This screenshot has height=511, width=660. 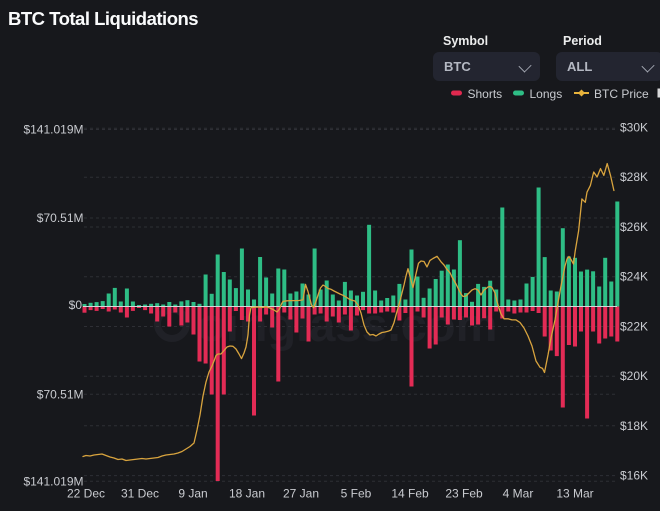 What do you see at coordinates (518, 494) in the screenshot?
I see `svg-text: 4 Mar` at bounding box center [518, 494].